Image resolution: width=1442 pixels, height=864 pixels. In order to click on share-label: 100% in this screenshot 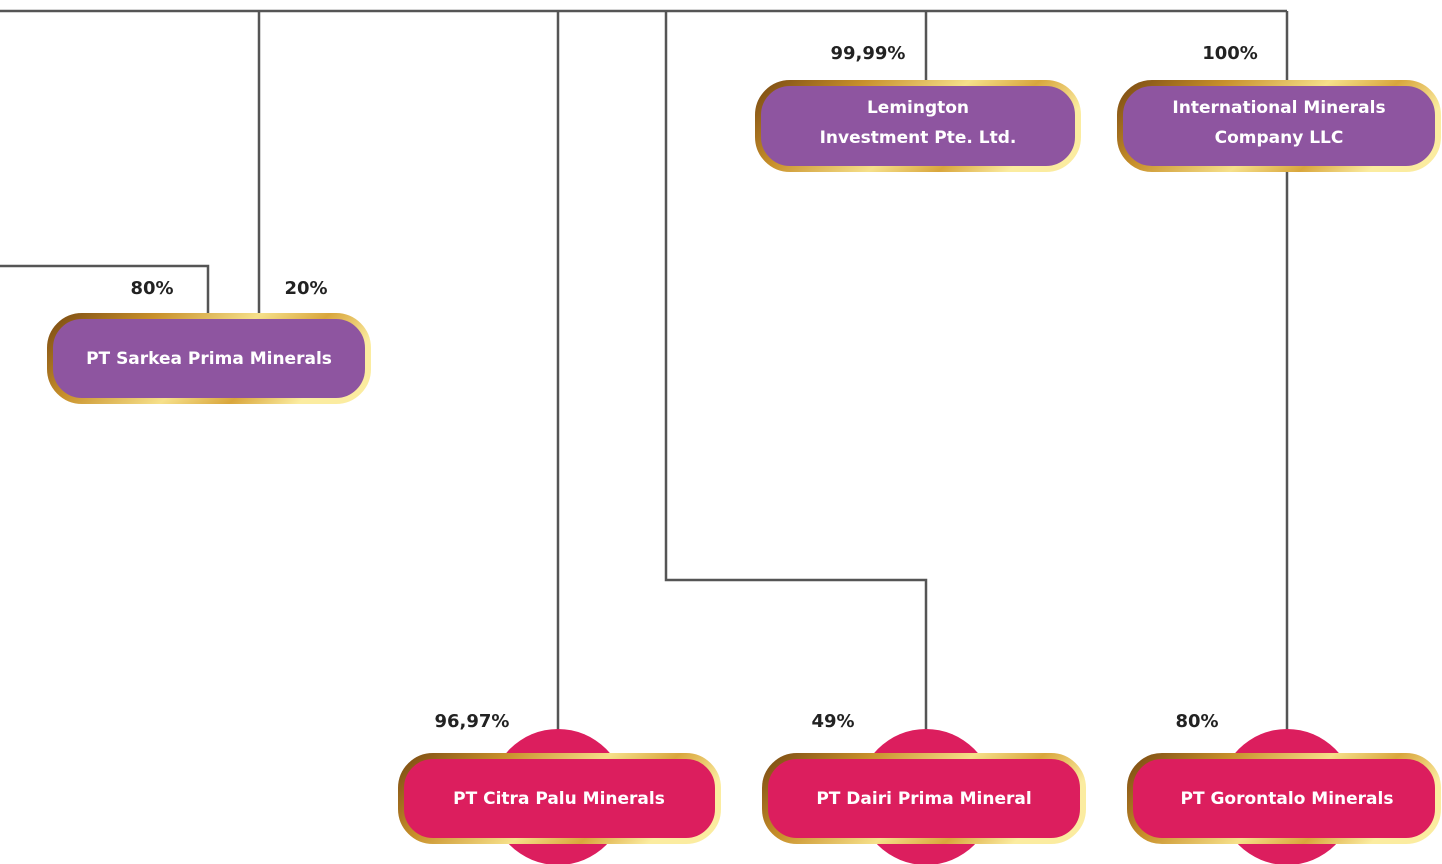, I will do `click(1230, 53)`.